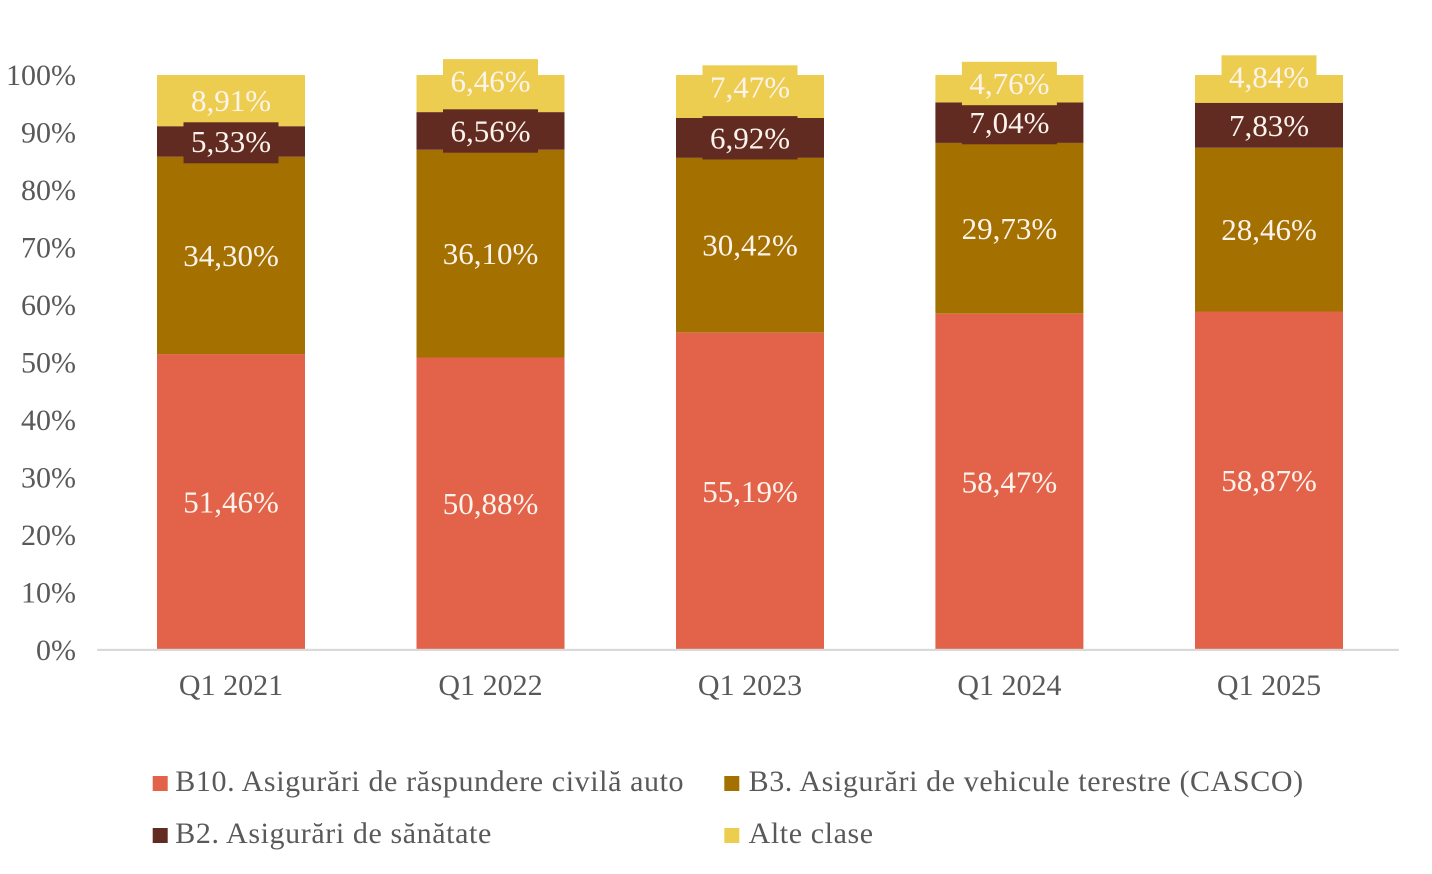  Describe the element at coordinates (1010, 228) in the screenshot. I see `svg-text: 29,73%` at that location.